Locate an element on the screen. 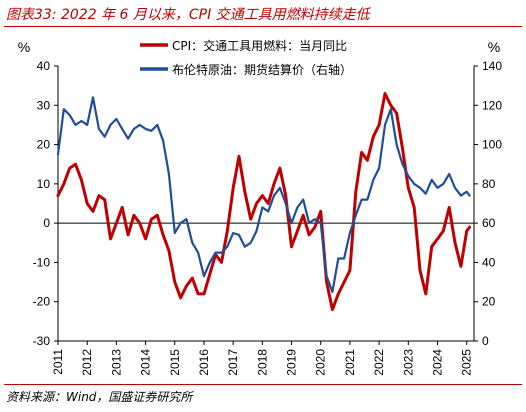  title-divider is located at coordinates (263, 26).